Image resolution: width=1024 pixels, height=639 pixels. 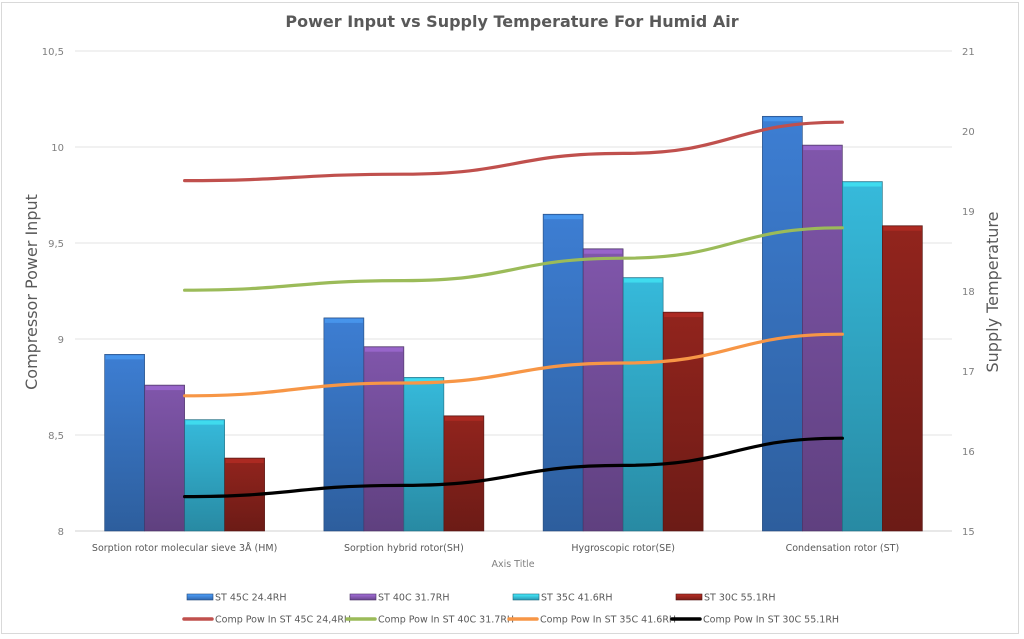 I want to click on legend-item: Comp Pow In ST 35C 41.6RH, so click(x=591, y=620).